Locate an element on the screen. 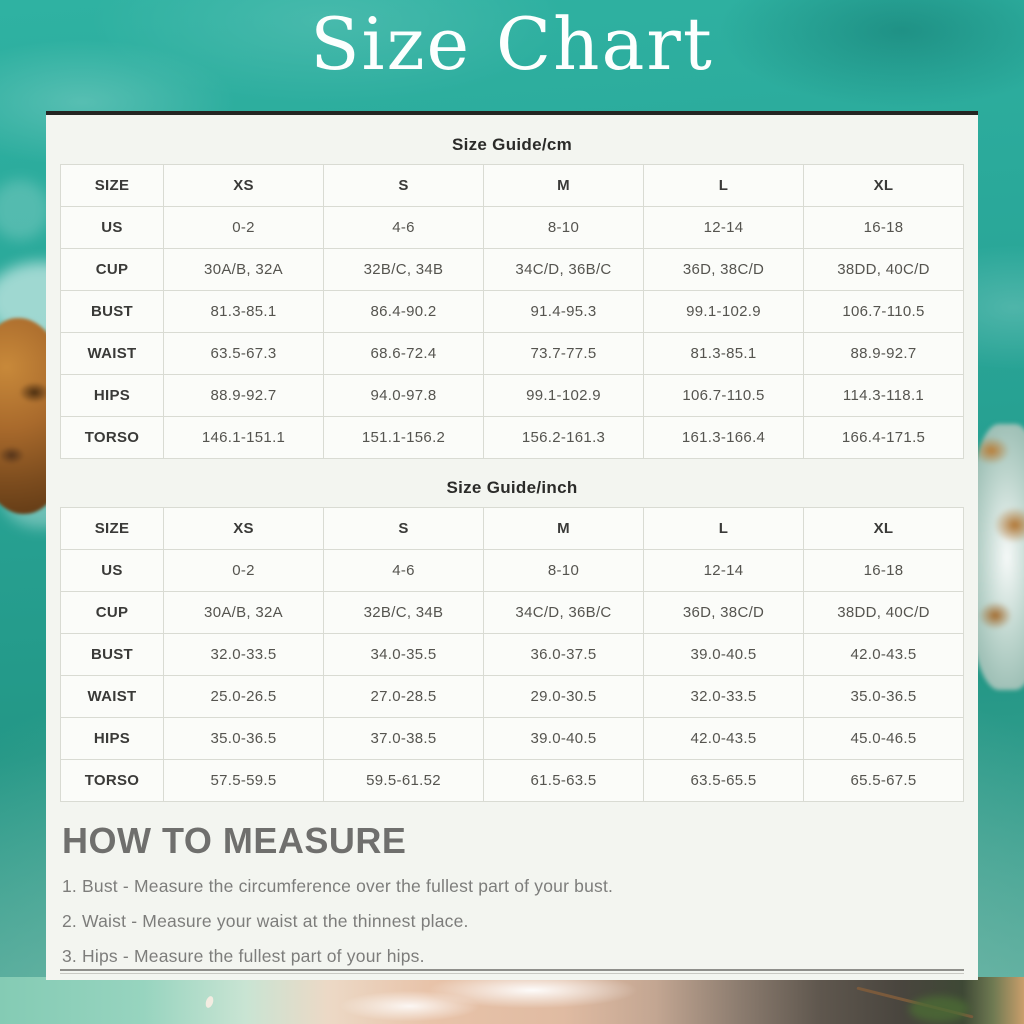 The width and height of the screenshot is (1024, 1024). table-cell: 32B/C, 34B is located at coordinates (403, 269).